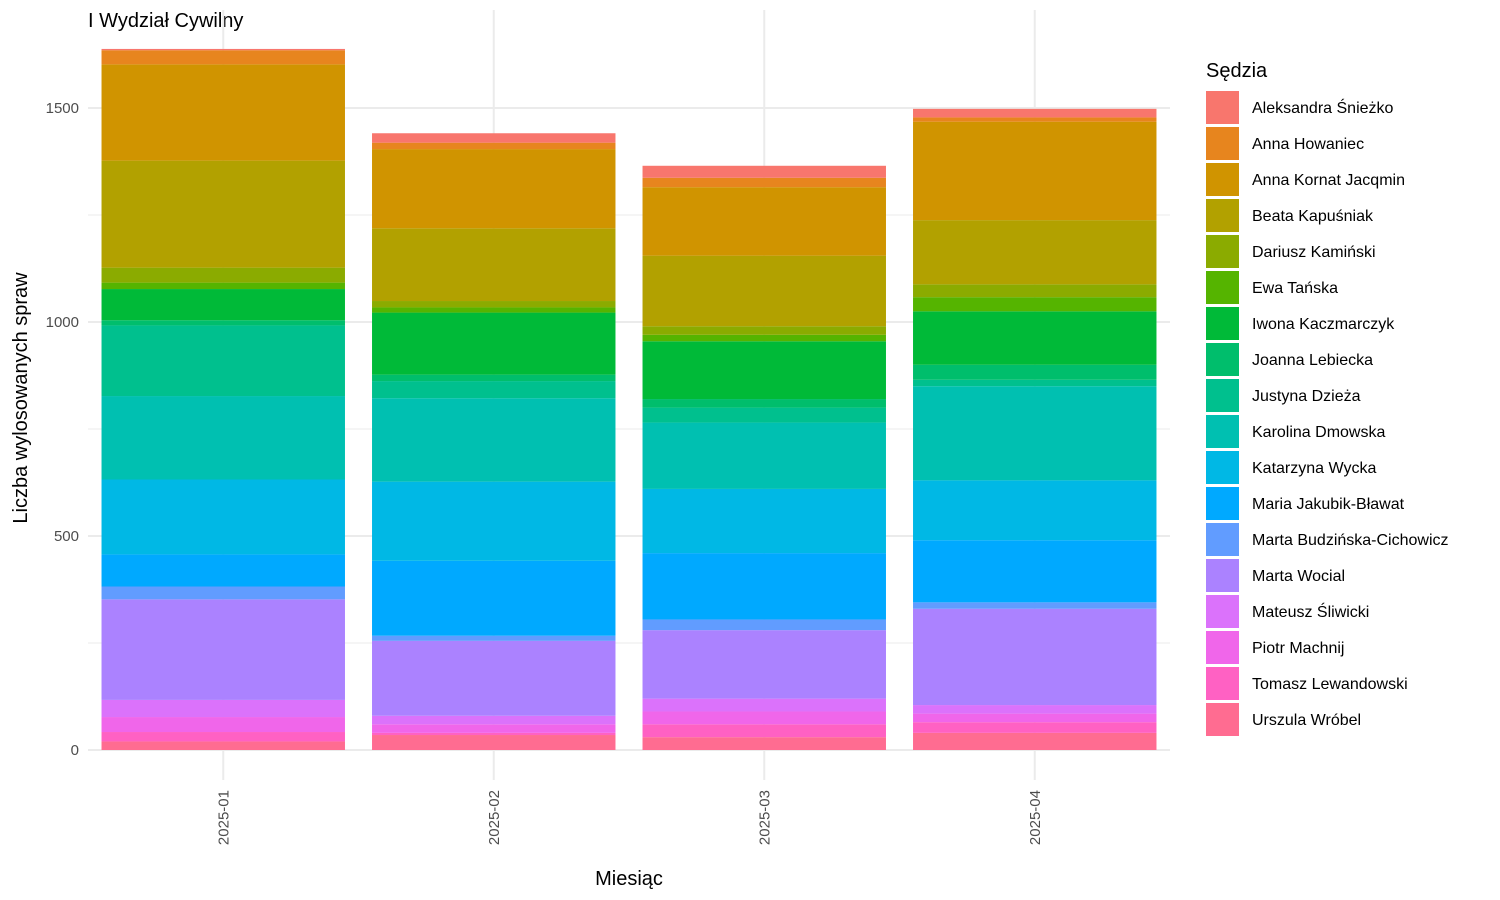  What do you see at coordinates (1237, 71) in the screenshot?
I see `legend-title: Sędzia` at bounding box center [1237, 71].